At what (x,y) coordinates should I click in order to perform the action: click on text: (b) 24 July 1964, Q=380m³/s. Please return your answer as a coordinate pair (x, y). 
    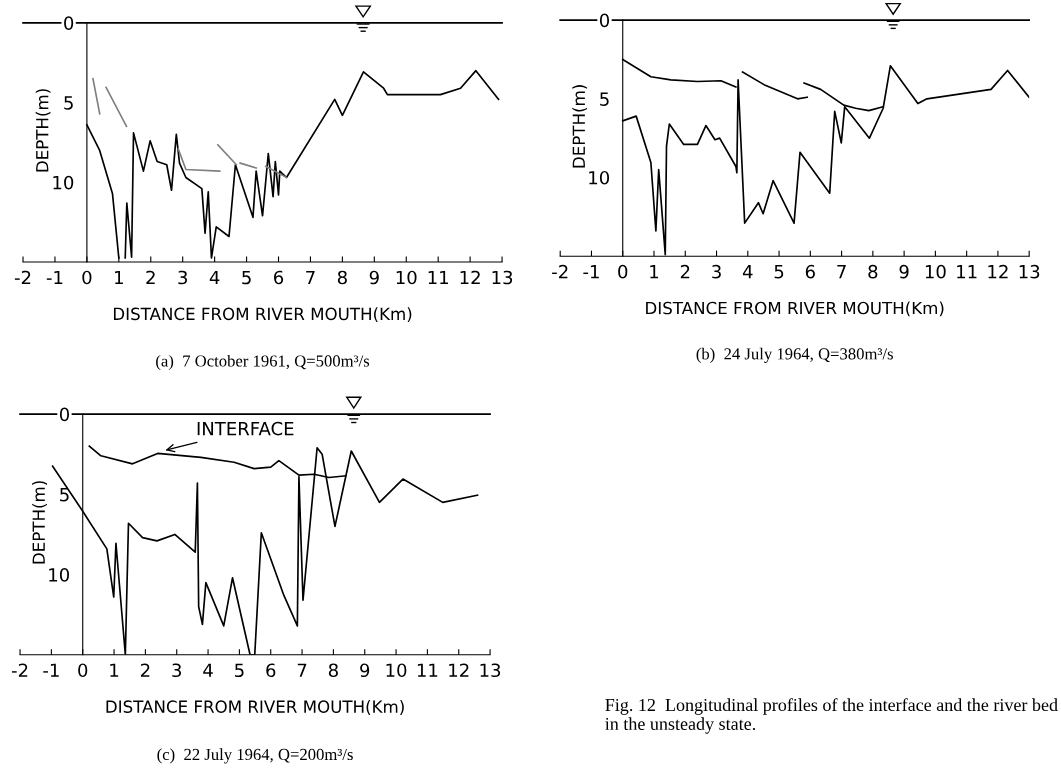
    Looking at the image, I should click on (794, 355).